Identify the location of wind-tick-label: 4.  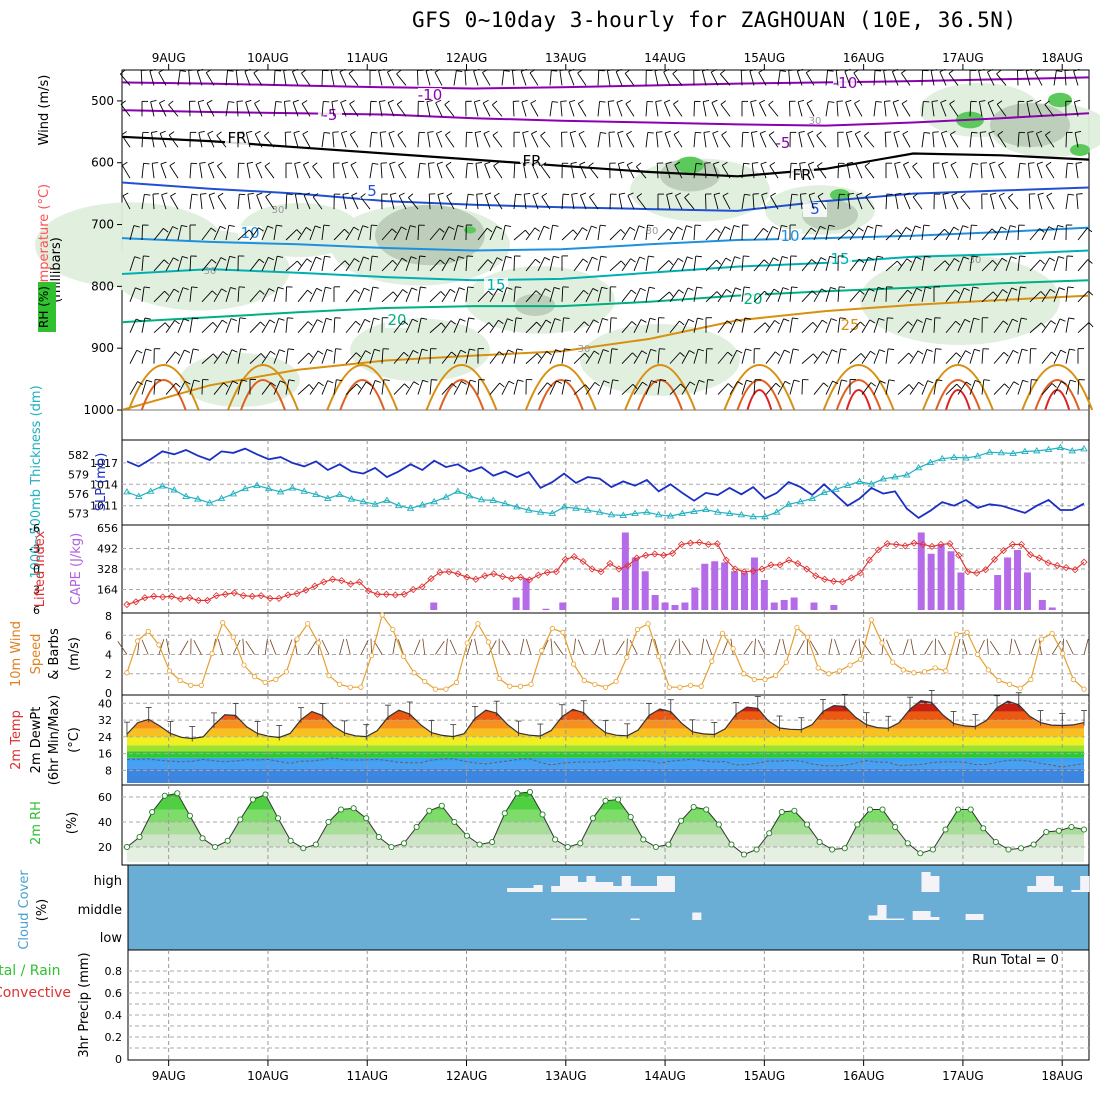
(108, 655).